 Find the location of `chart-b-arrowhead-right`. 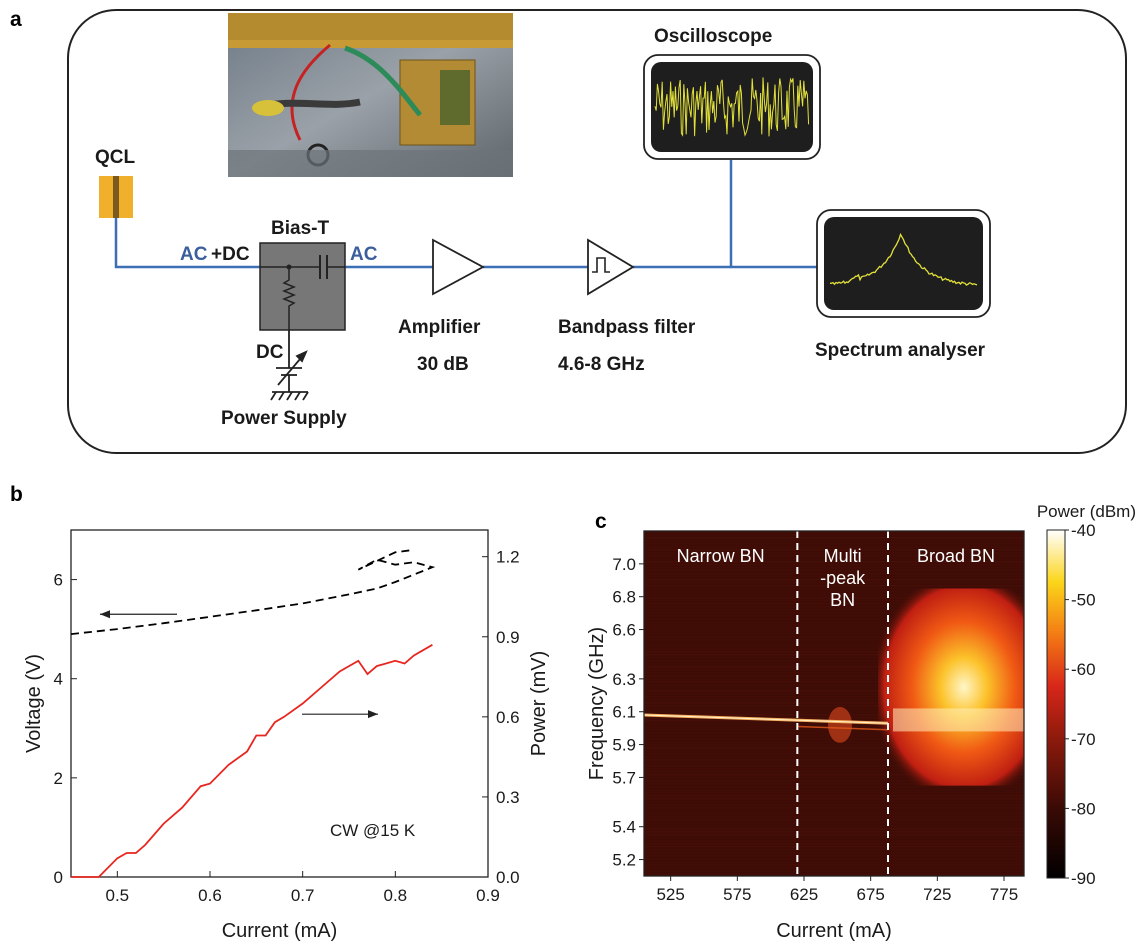

chart-b-arrowhead-right is located at coordinates (373, 714).